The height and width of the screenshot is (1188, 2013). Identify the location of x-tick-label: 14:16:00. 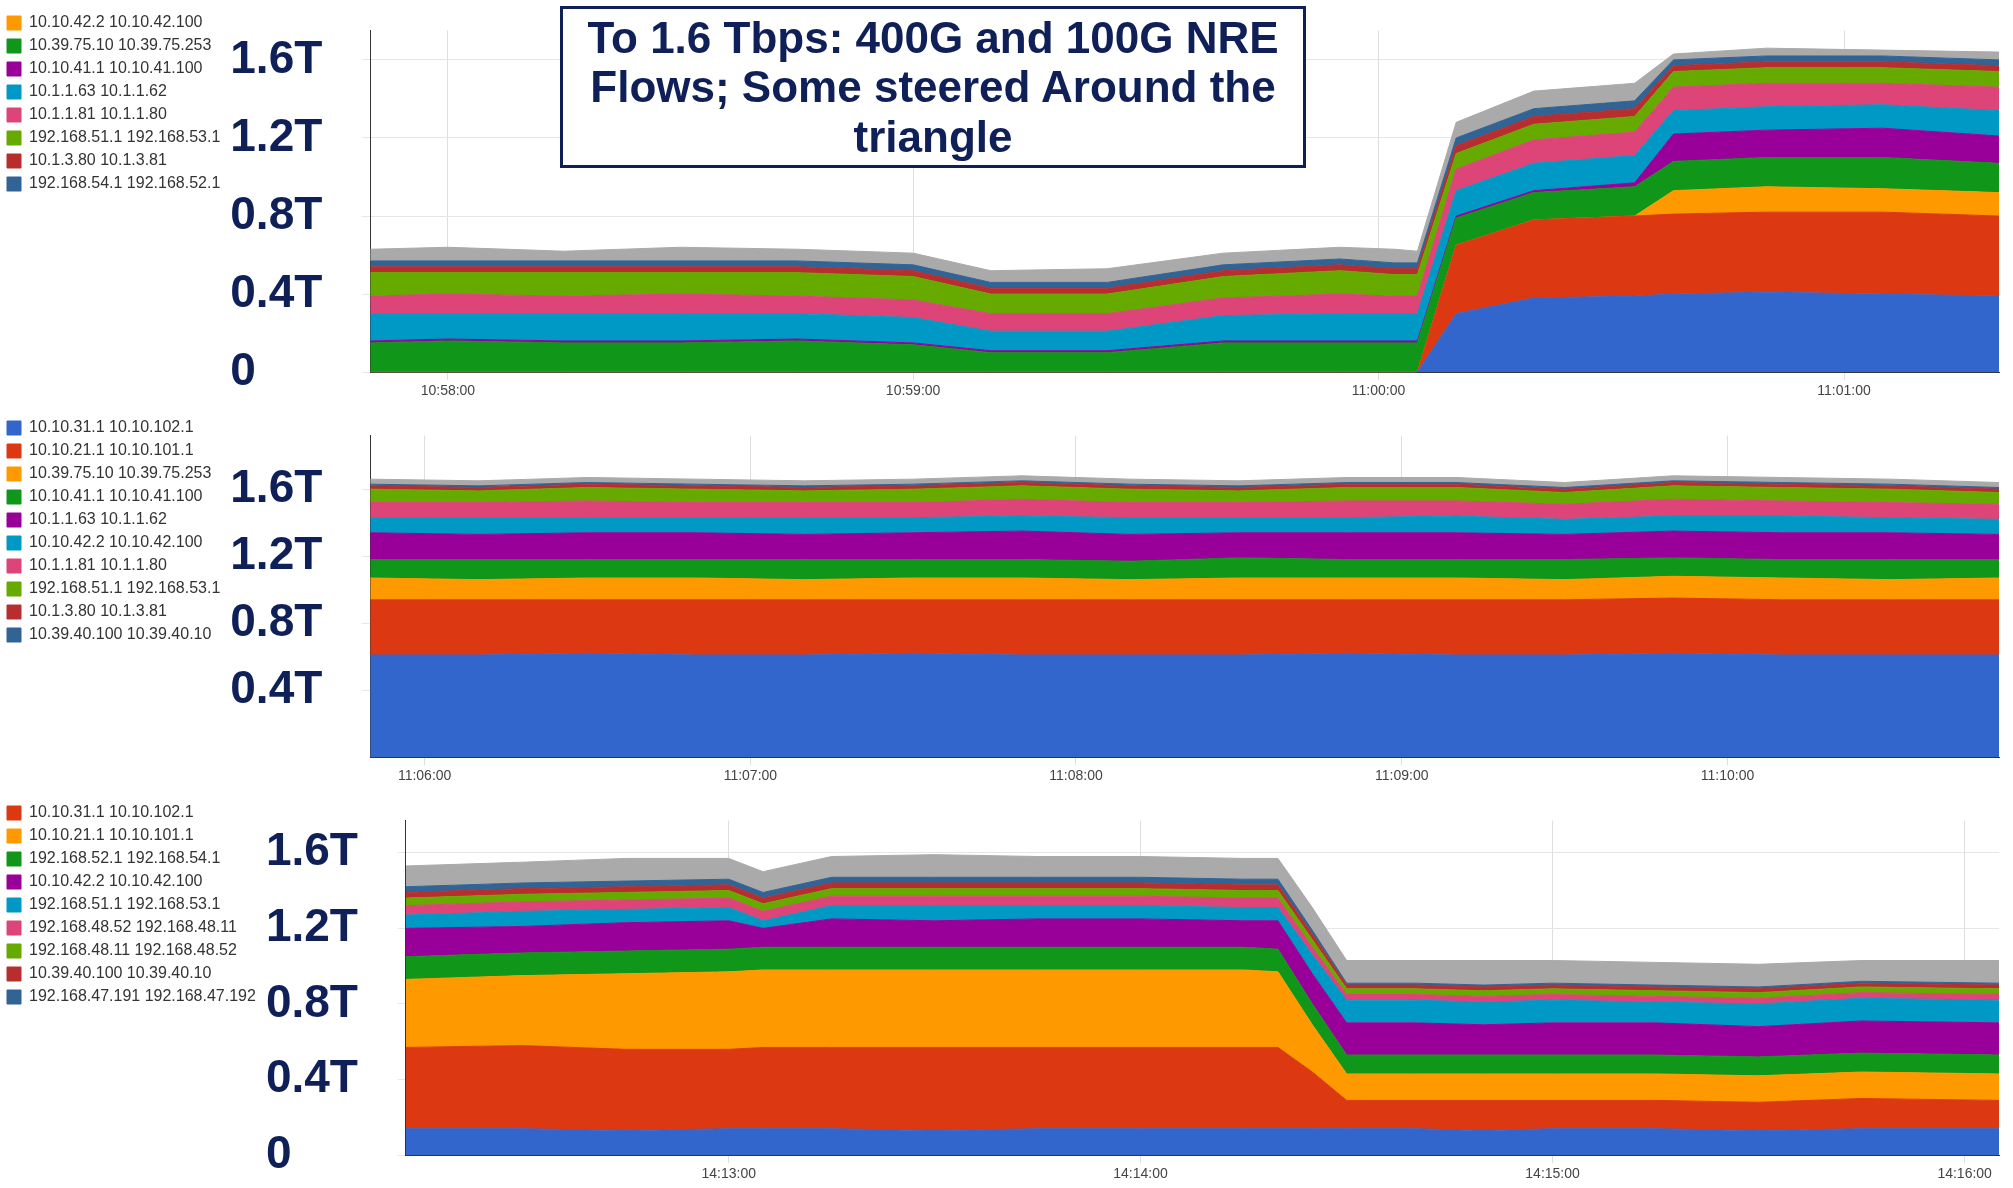
(1965, 1173).